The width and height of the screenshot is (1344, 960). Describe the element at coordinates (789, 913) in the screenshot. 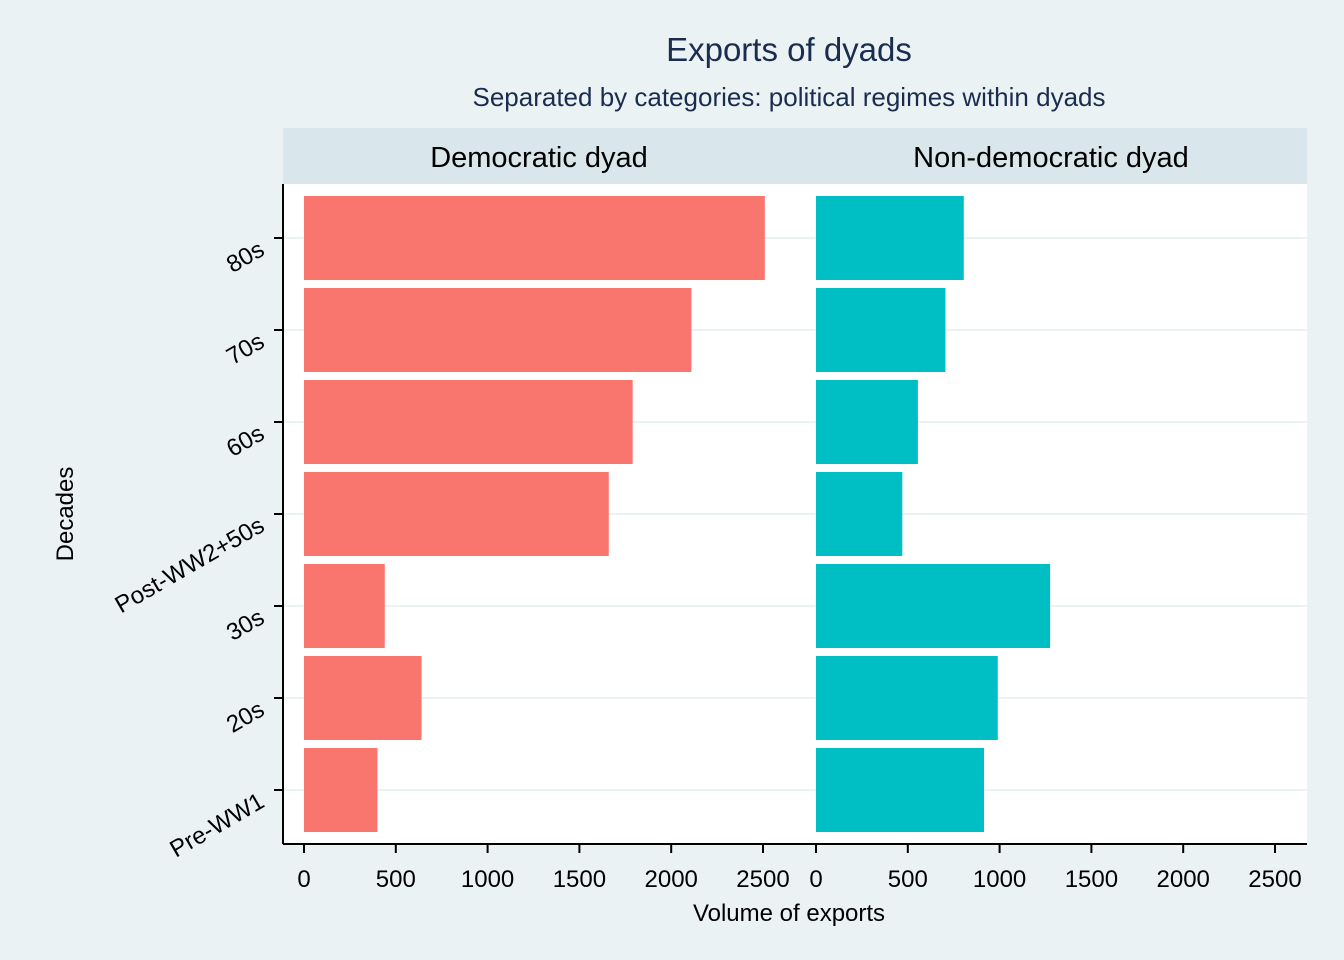

I see `x-axis-title: Volume of exports` at that location.